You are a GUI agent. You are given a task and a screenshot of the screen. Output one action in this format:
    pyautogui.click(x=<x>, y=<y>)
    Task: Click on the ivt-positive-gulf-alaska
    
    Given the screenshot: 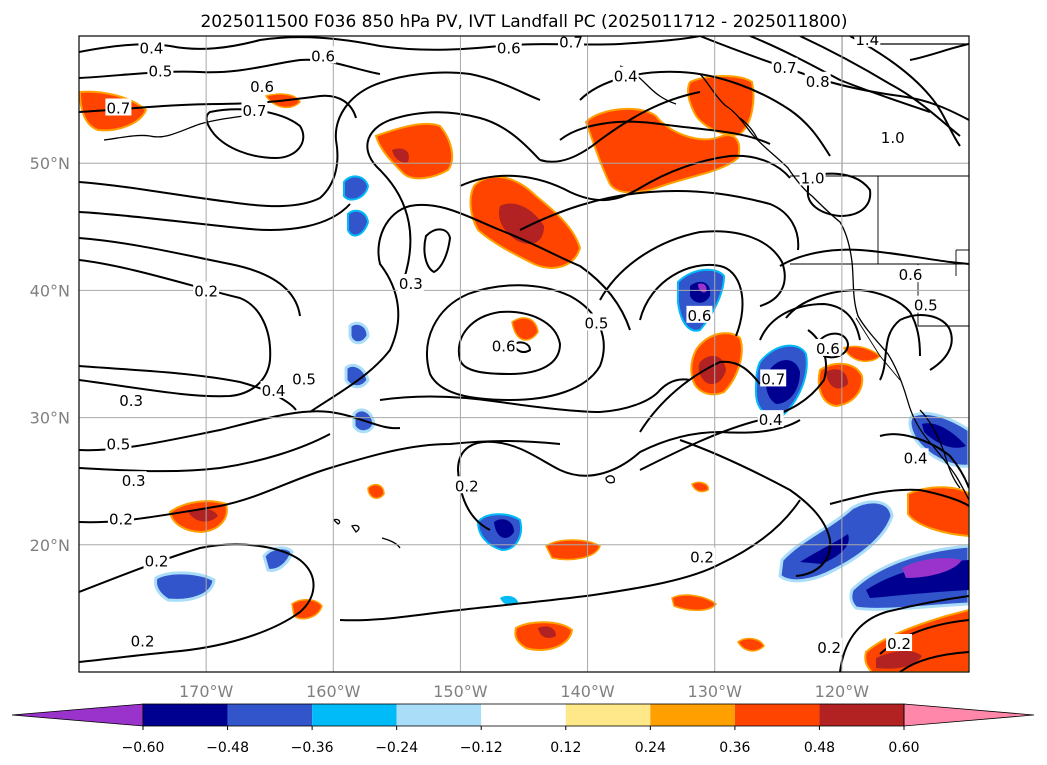 What is the action you would take?
    pyautogui.click(x=662, y=150)
    